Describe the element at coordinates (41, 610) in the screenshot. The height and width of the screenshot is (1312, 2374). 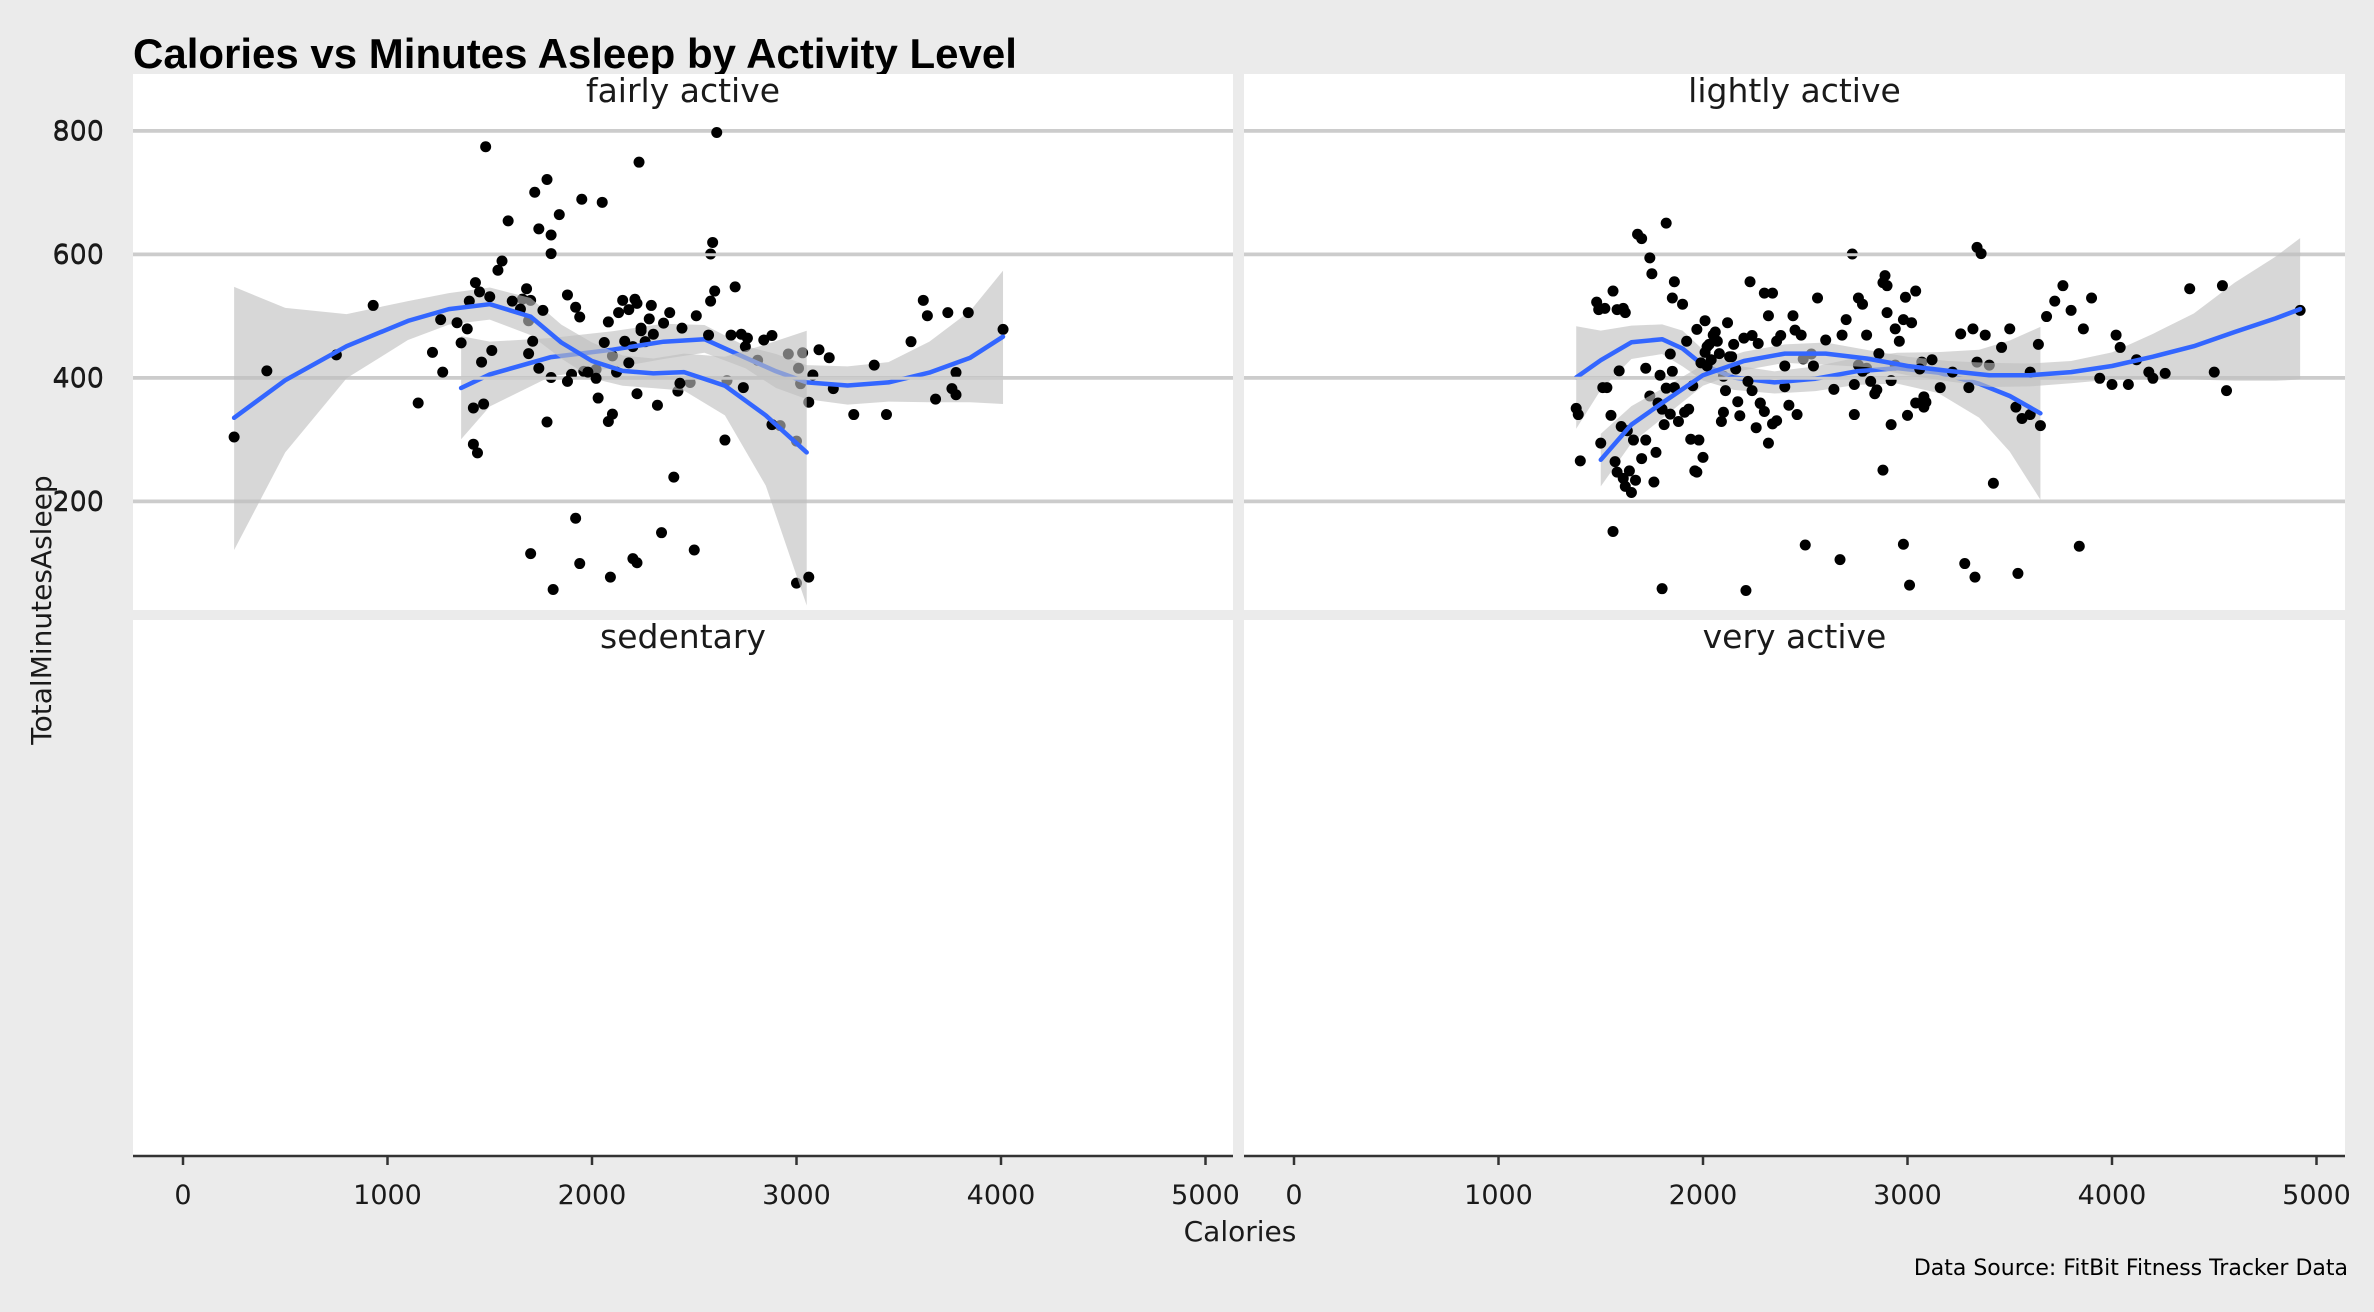
I see `y-axis-title: TotalMinutesAsleep` at that location.